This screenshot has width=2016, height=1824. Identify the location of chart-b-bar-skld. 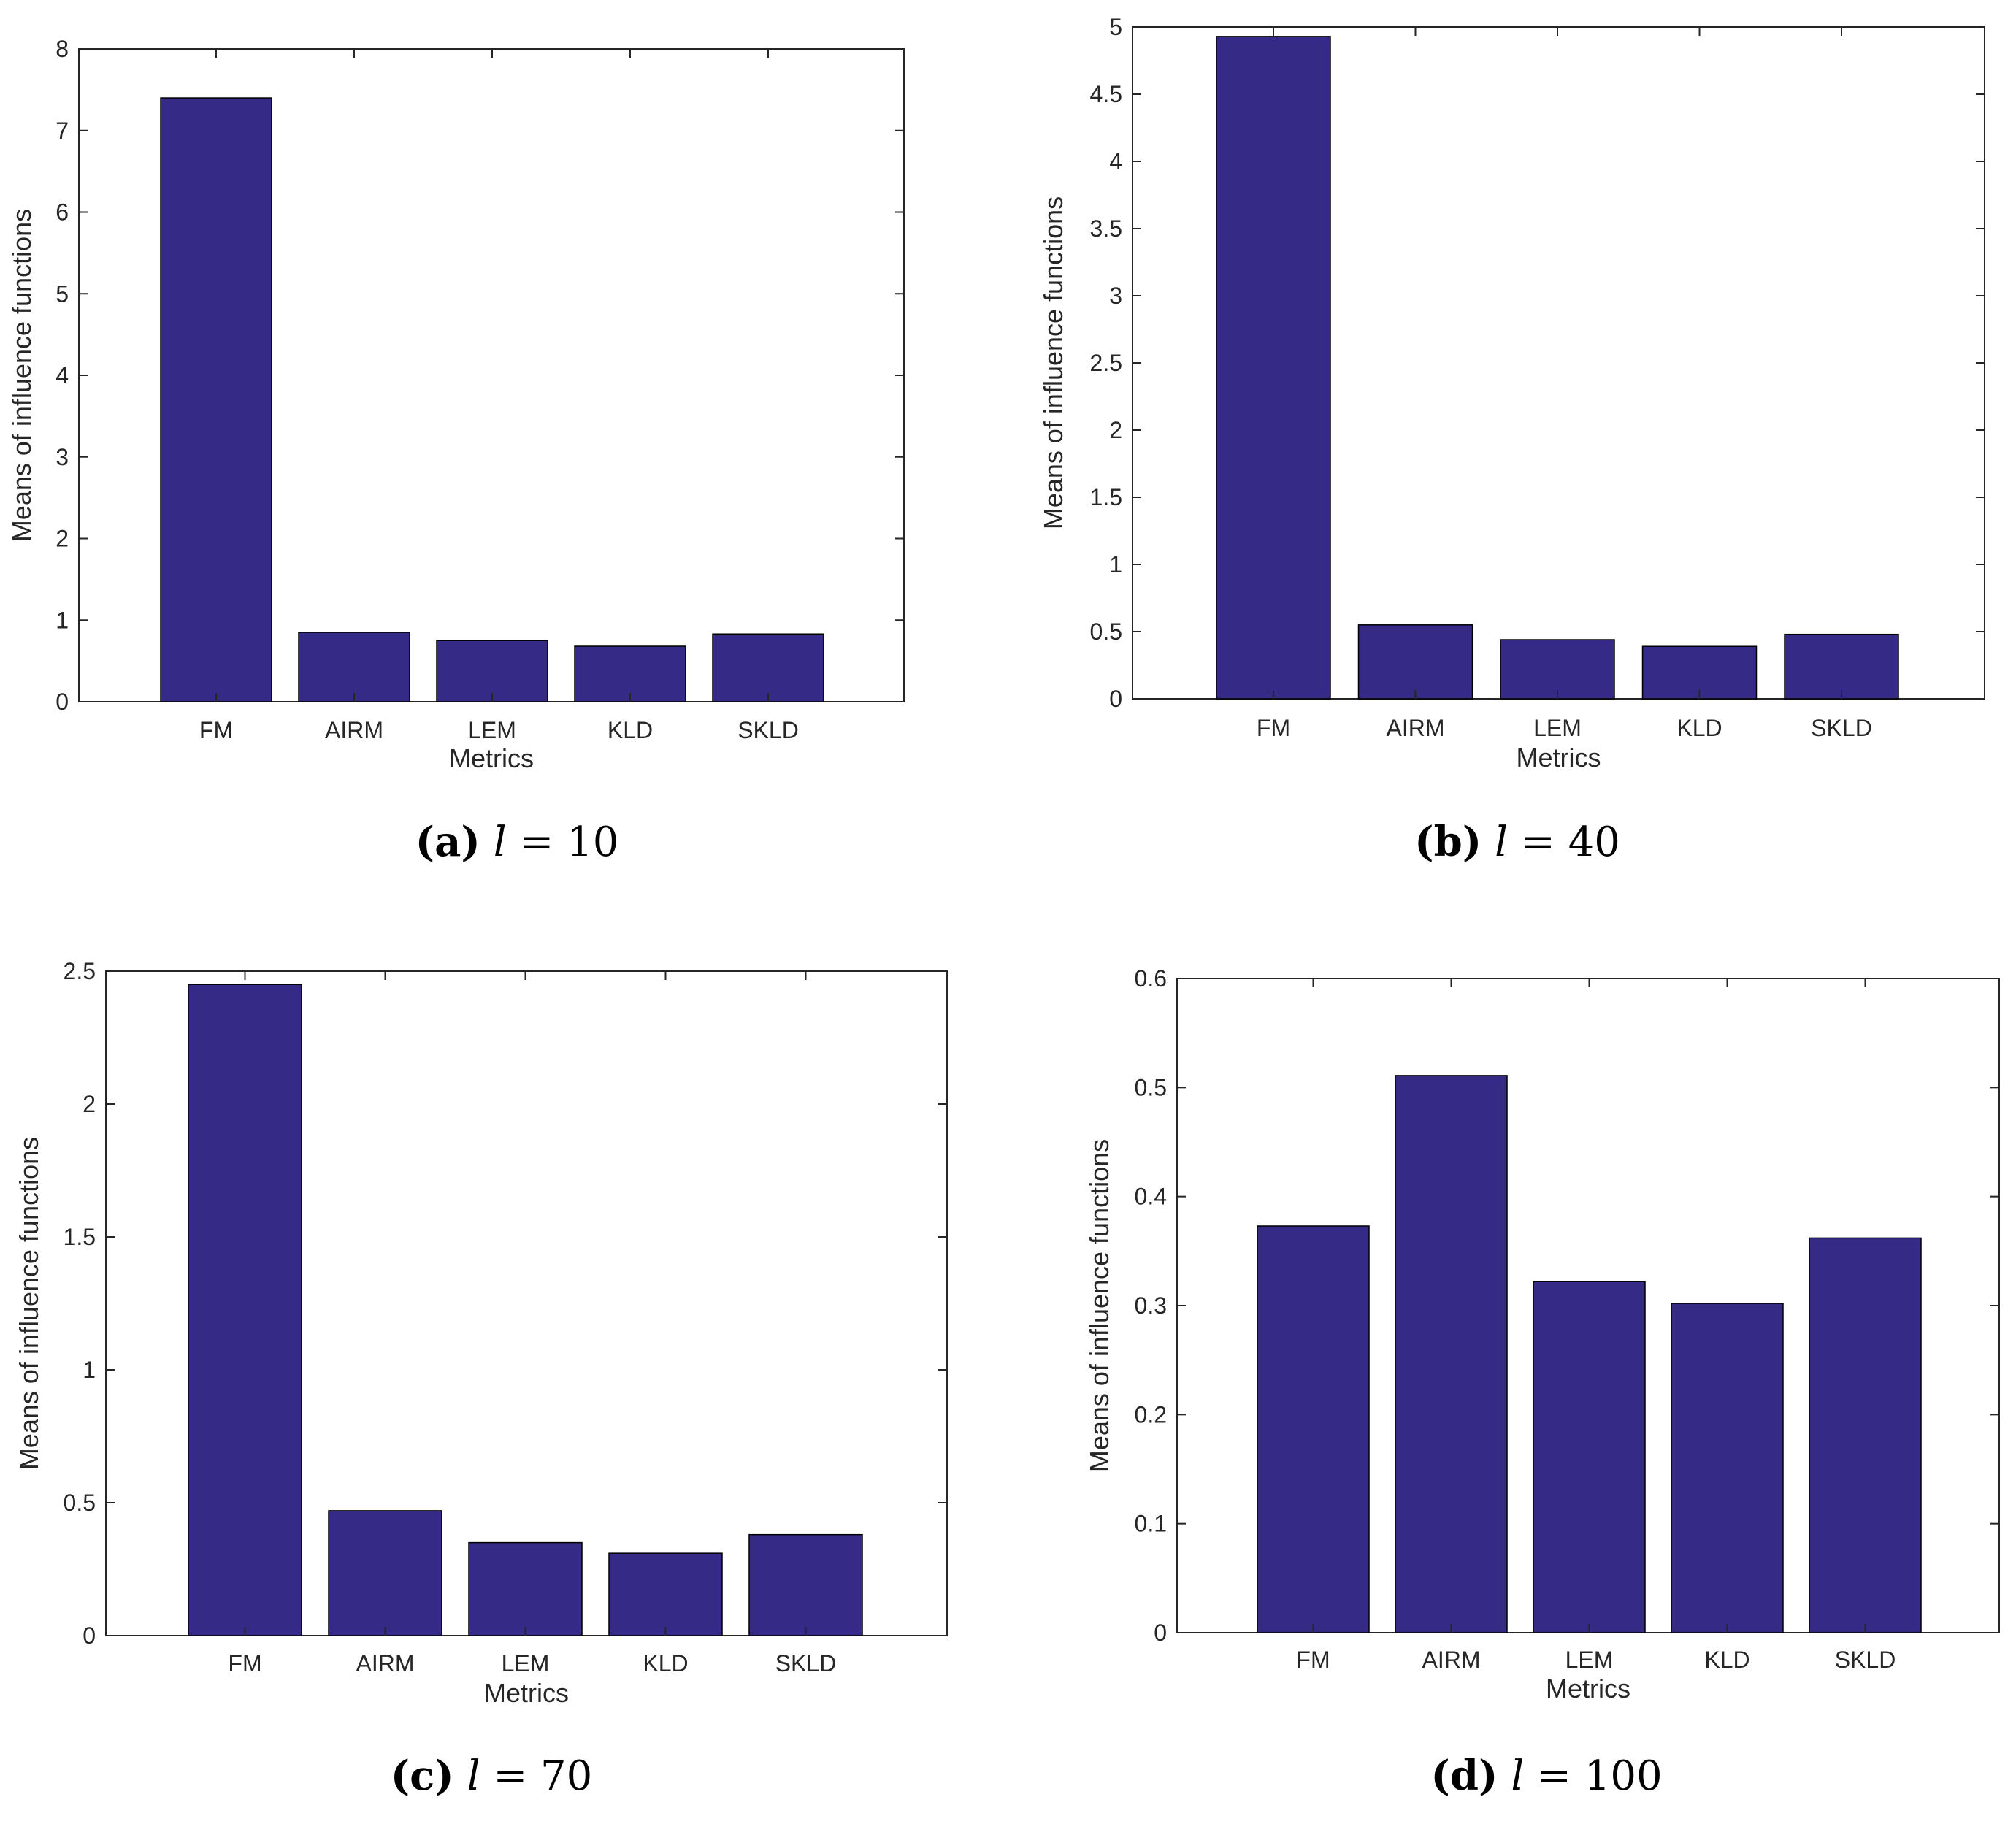
(1841, 667).